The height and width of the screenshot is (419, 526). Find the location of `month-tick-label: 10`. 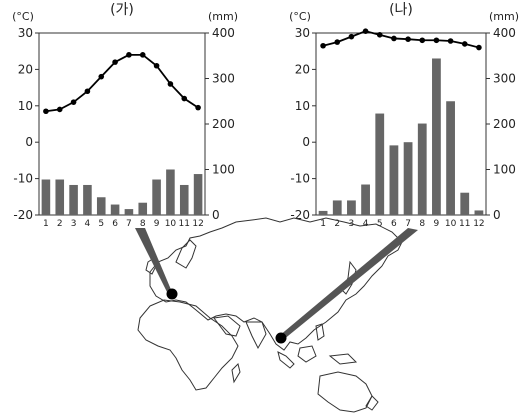

month-tick-label: 10 is located at coordinates (451, 224).